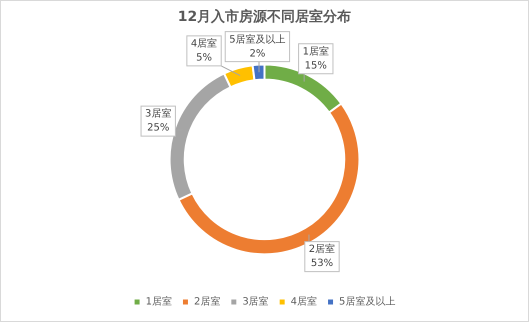 The image size is (529, 322). What do you see at coordinates (207, 302) in the screenshot?
I see `legend-label: 2居室` at bounding box center [207, 302].